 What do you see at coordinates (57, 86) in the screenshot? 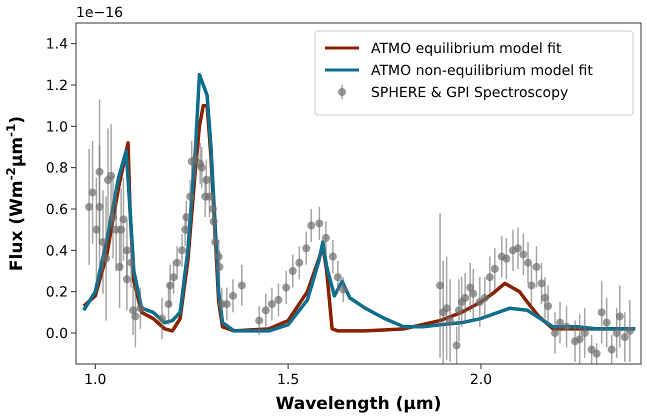
I see `y-tick-label: 1.2` at bounding box center [57, 86].